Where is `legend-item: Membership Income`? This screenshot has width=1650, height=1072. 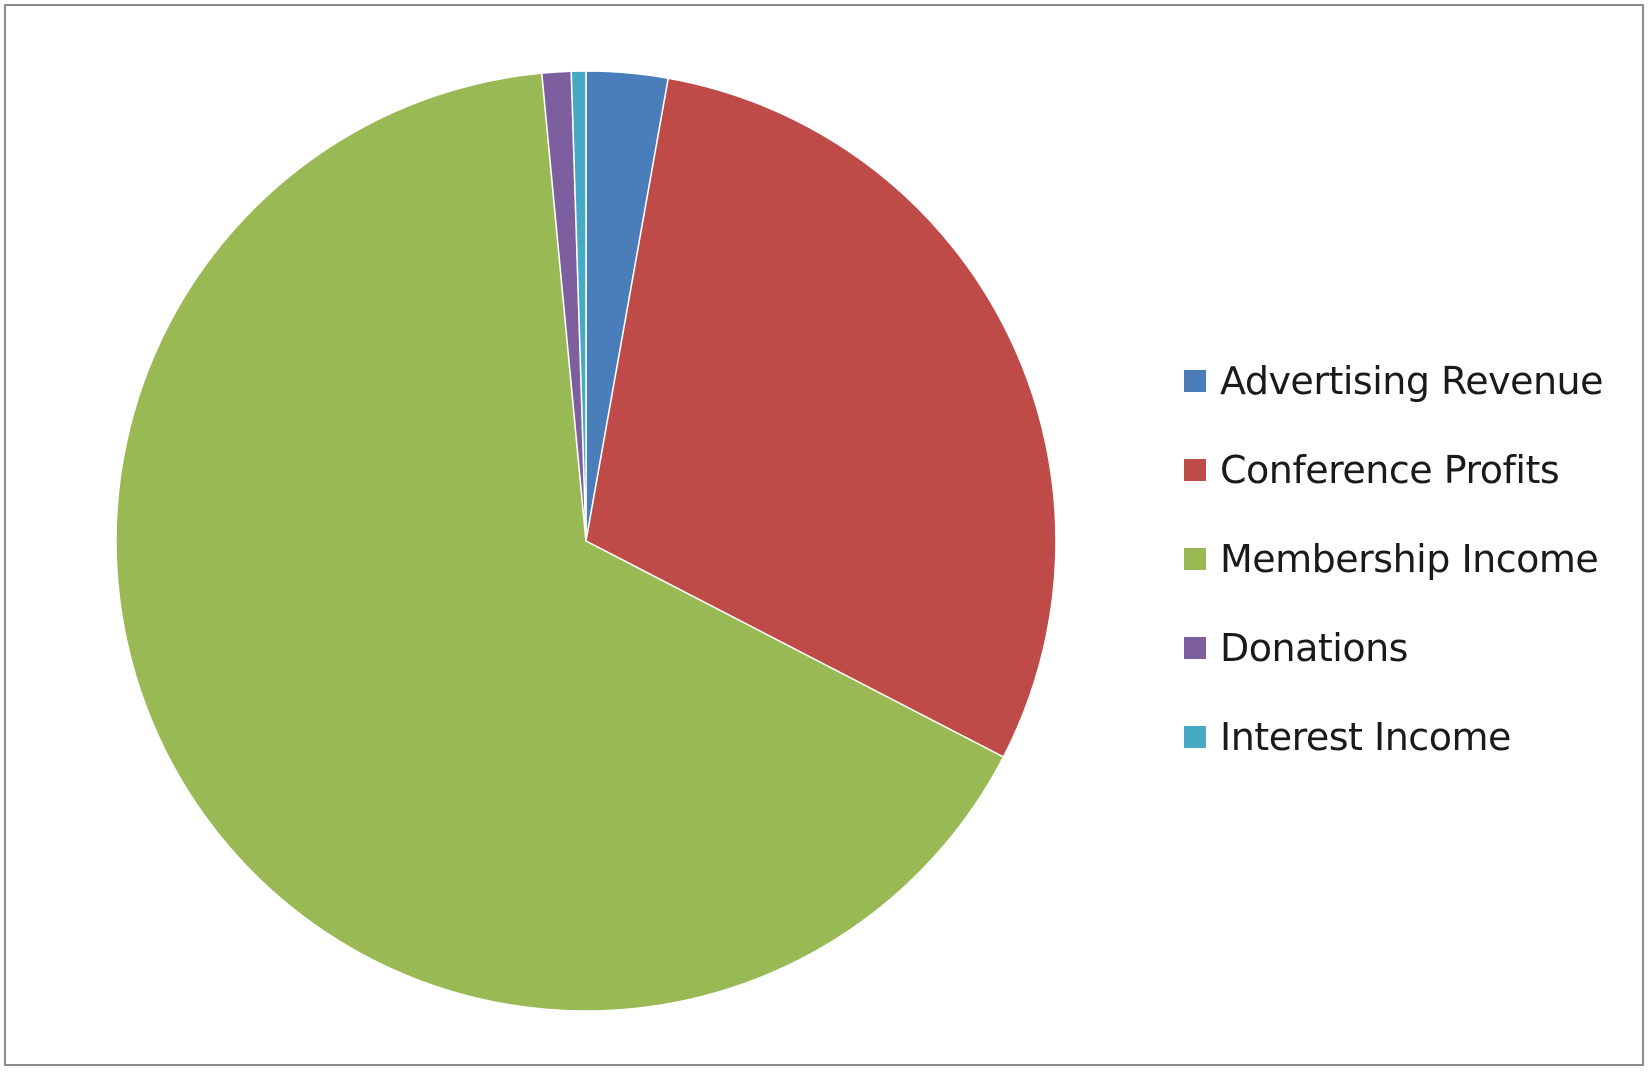 legend-item: Membership Income is located at coordinates (1404, 558).